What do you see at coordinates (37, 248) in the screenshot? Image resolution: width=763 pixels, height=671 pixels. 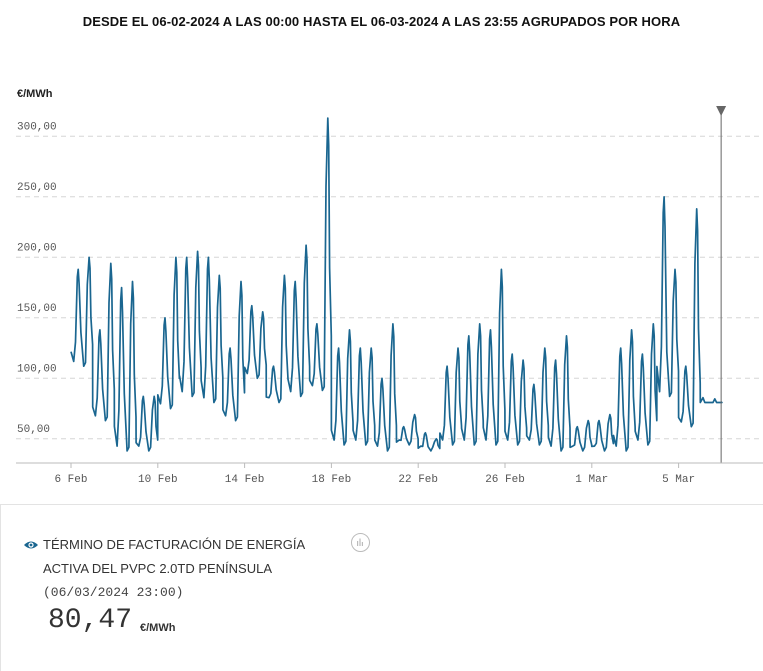 I see `y-tick-label: 200,00` at bounding box center [37, 248].